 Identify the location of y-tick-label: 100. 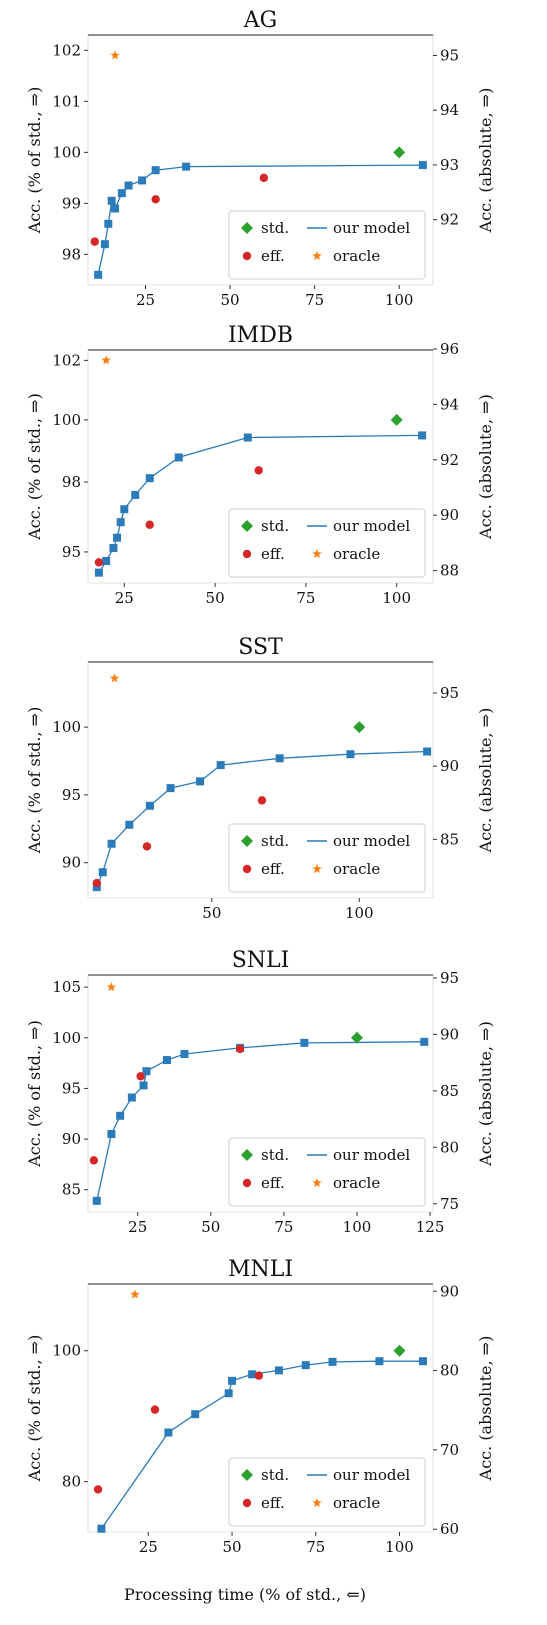
(66, 152).